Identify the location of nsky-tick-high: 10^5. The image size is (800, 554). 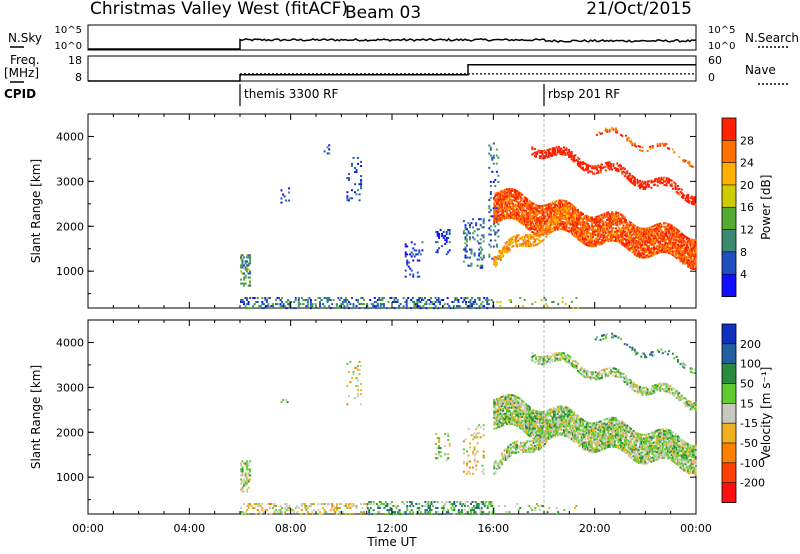
(68, 30).